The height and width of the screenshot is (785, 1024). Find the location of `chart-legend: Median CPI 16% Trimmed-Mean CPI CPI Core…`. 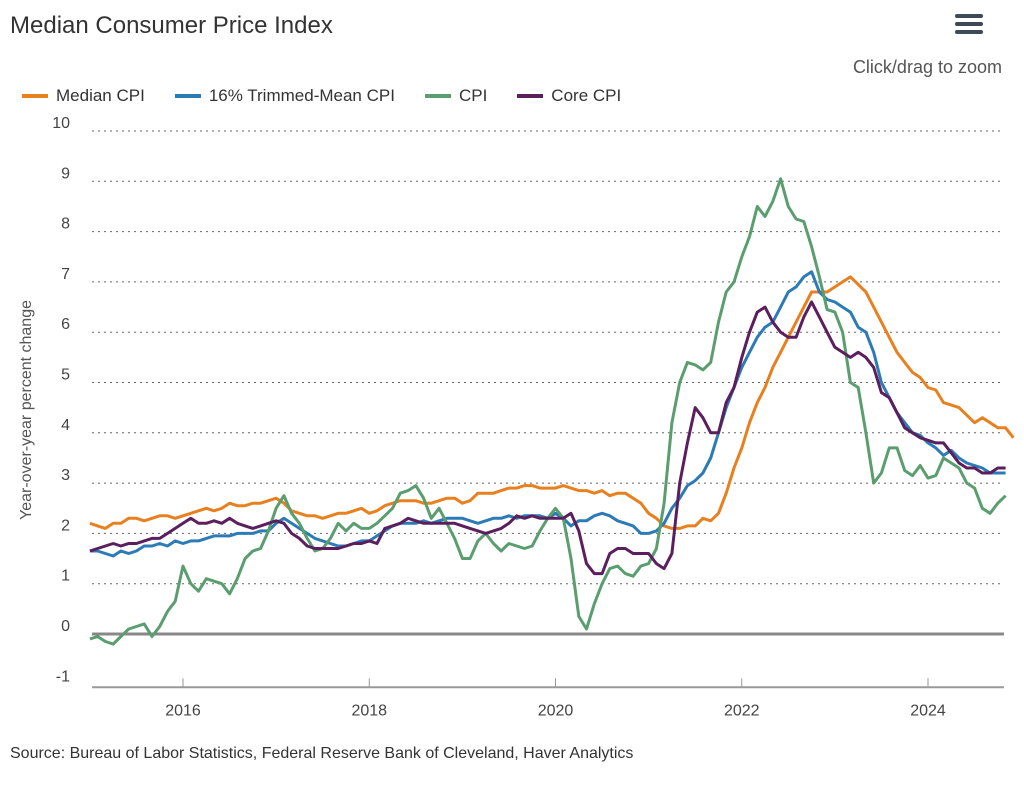

chart-legend: Median CPI 16% Trimmed-Mean CPI CPI Core… is located at coordinates (321, 96).